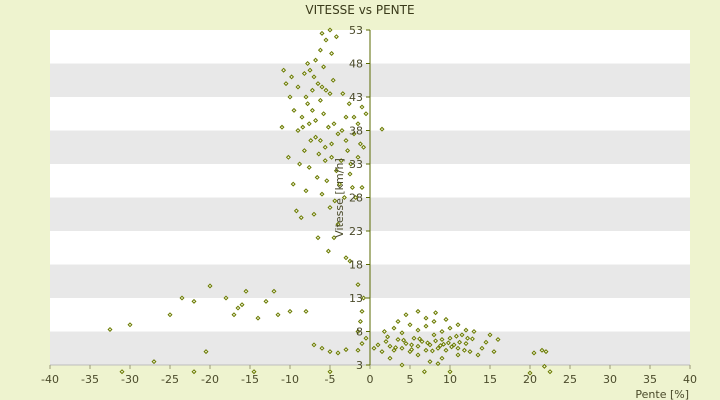 This screenshot has height=400, width=720. I want to click on x-tick-label: 25, so click(570, 379).